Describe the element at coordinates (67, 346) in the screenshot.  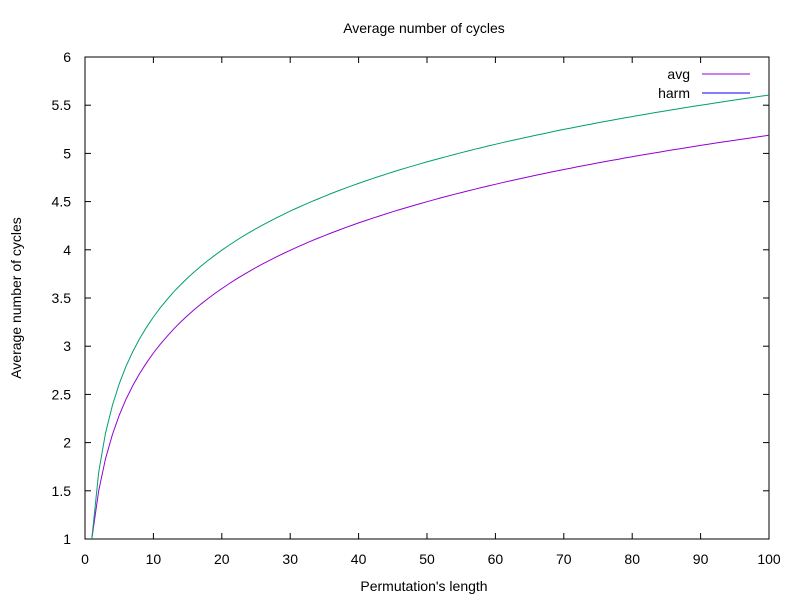
I see `y-tick-label: 3` at that location.